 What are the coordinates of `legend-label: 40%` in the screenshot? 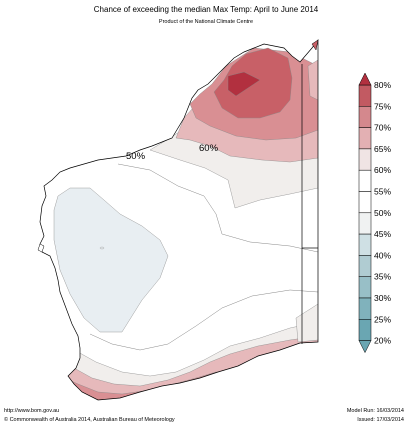 It's located at (382, 255).